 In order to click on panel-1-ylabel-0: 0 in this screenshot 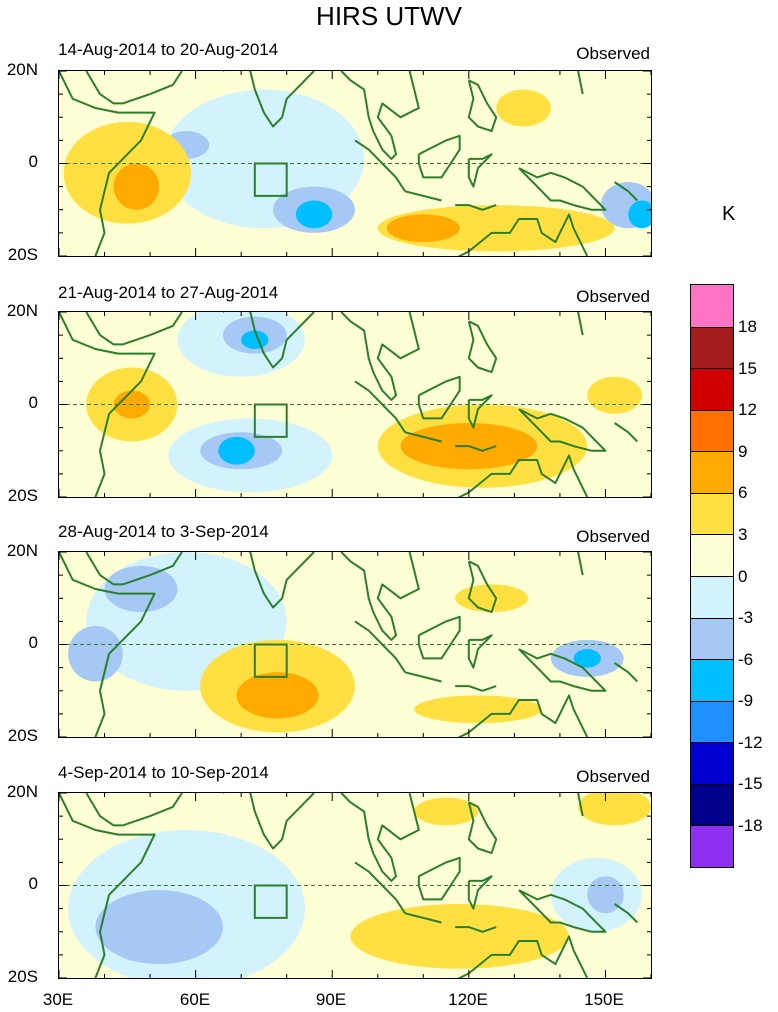, I will do `click(33, 161)`.